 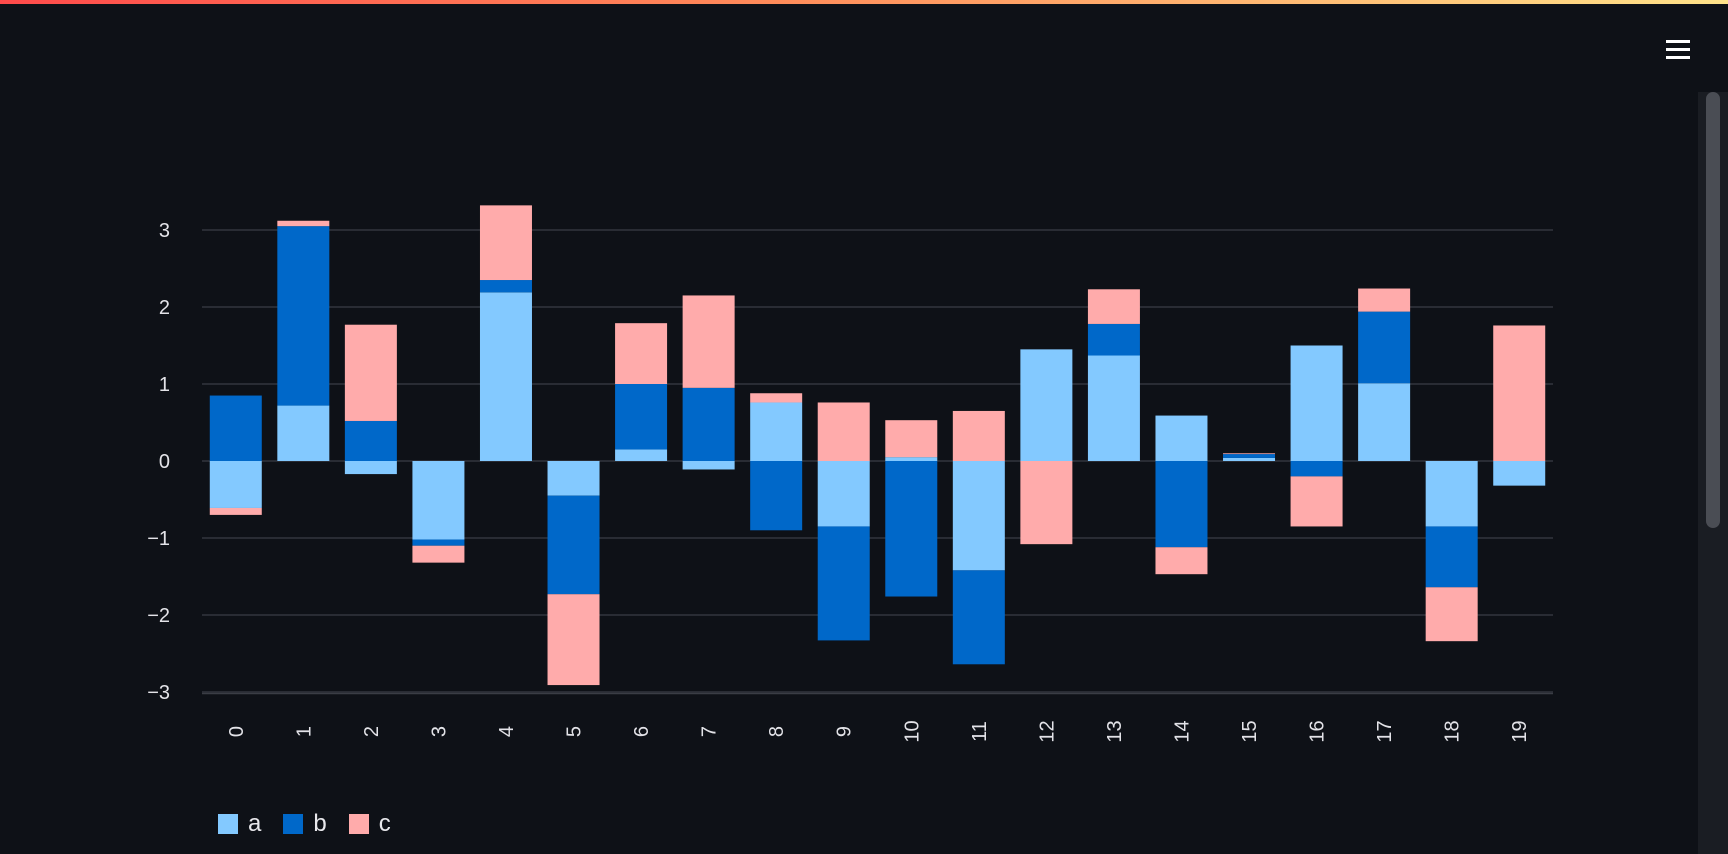 What do you see at coordinates (158, 462) in the screenshot?
I see `y-axis-ticks: 3 2 1 0 −1 −2 −3` at bounding box center [158, 462].